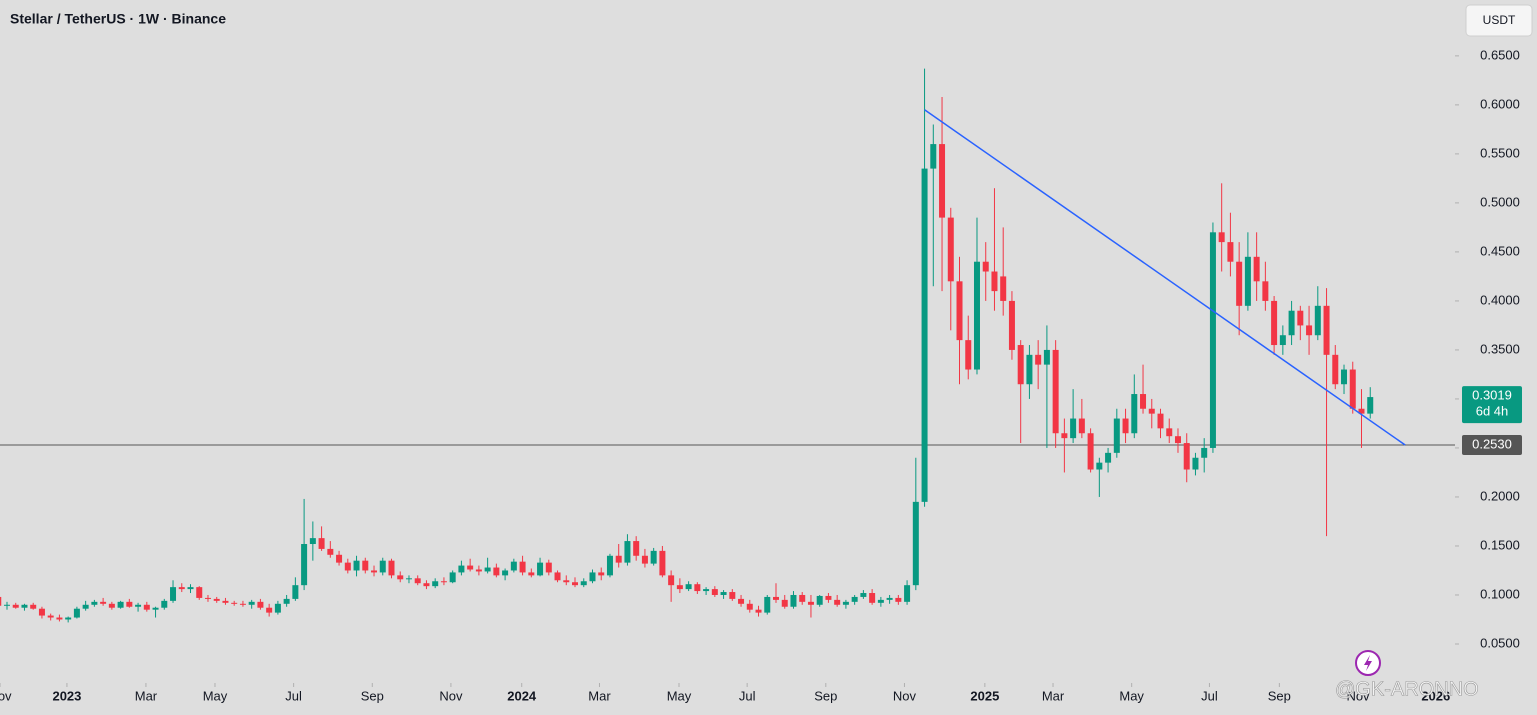 This screenshot has width=1537, height=715. I want to click on hline-price-label: 0.2530, so click(1492, 443).